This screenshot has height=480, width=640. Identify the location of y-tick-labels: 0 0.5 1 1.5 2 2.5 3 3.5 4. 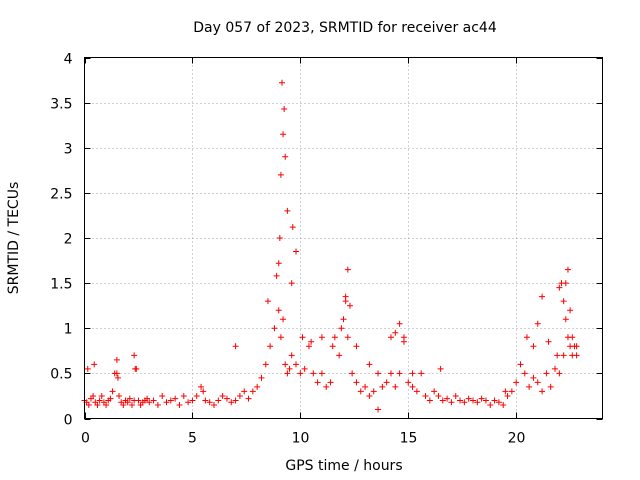
(61, 240).